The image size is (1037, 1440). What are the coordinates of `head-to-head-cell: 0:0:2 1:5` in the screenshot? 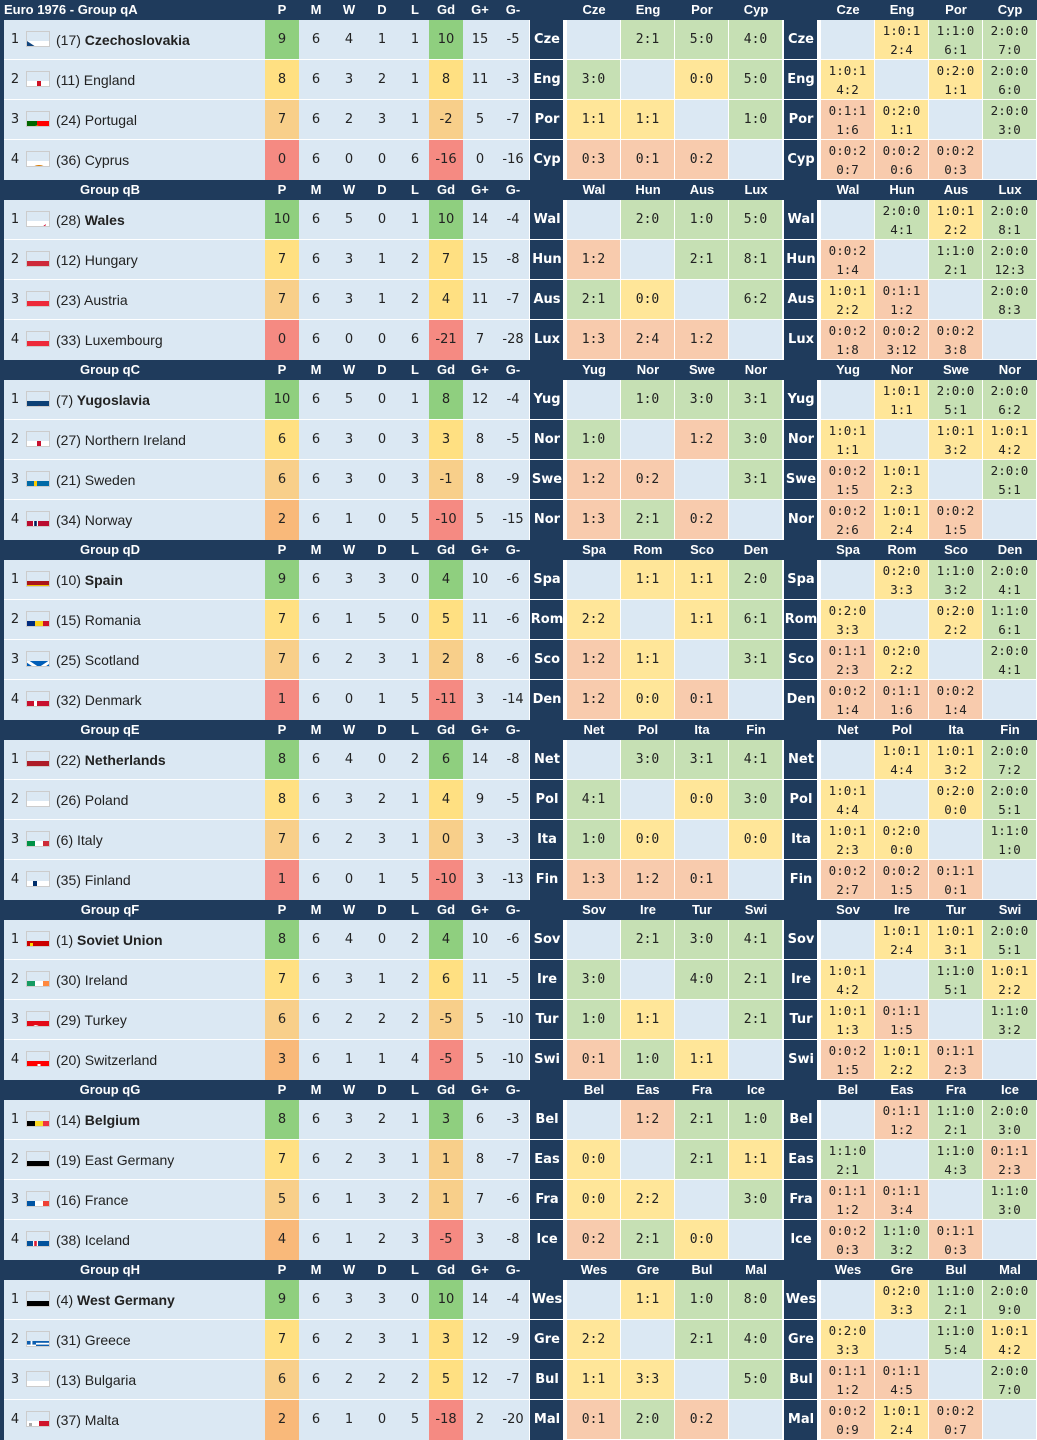 It's located at (902, 880).